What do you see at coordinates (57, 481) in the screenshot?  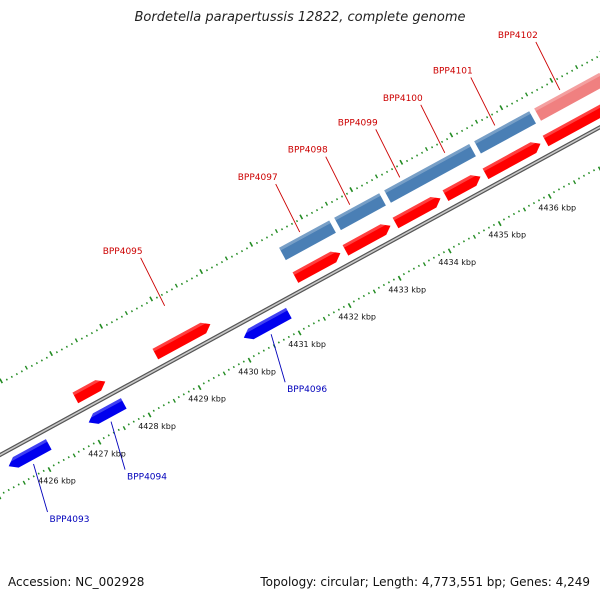 I see `scale-label: 4426 kbp` at bounding box center [57, 481].